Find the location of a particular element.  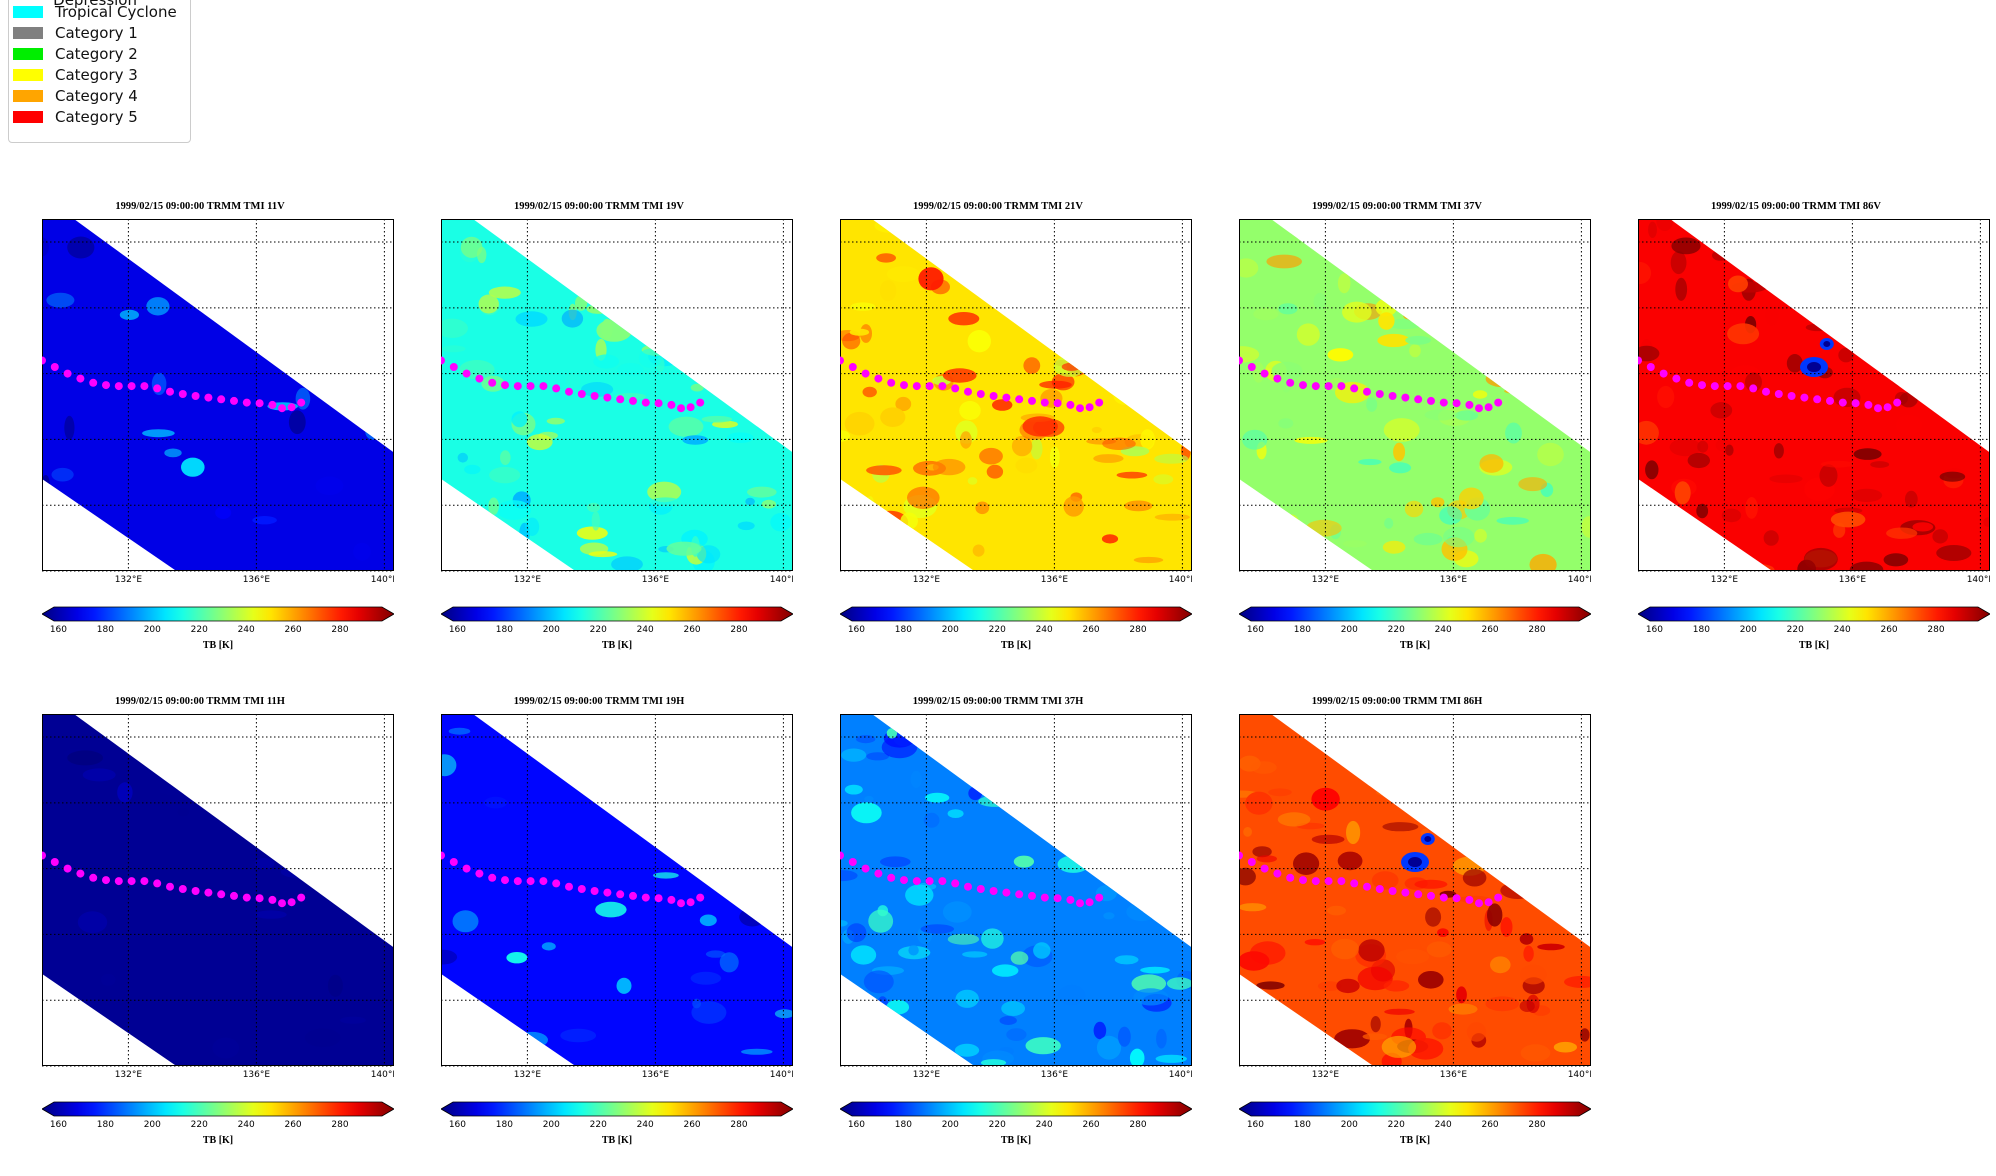

lon-tick-label: 132°E is located at coordinates (1725, 580).